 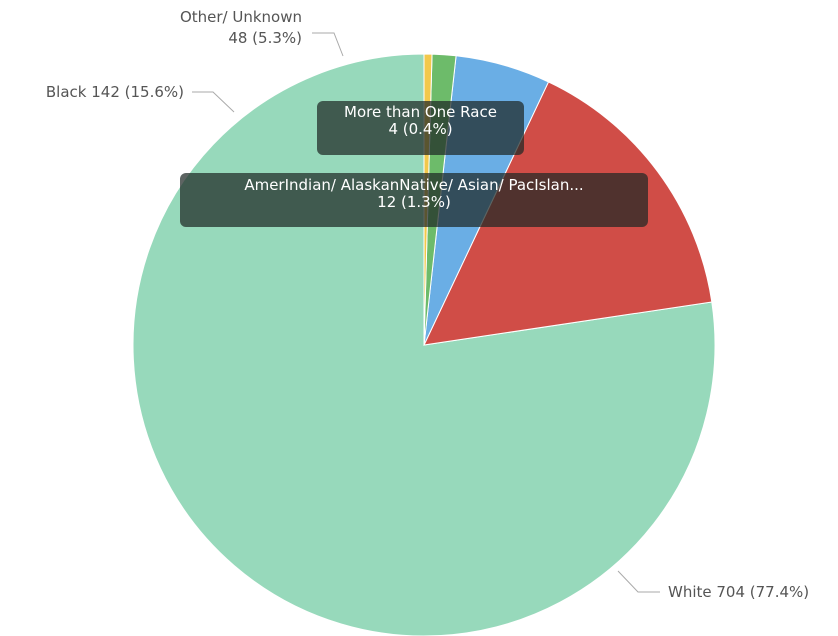 I want to click on slice-label-more-than-one-race-value: 4 (0.4%), so click(x=420, y=129).